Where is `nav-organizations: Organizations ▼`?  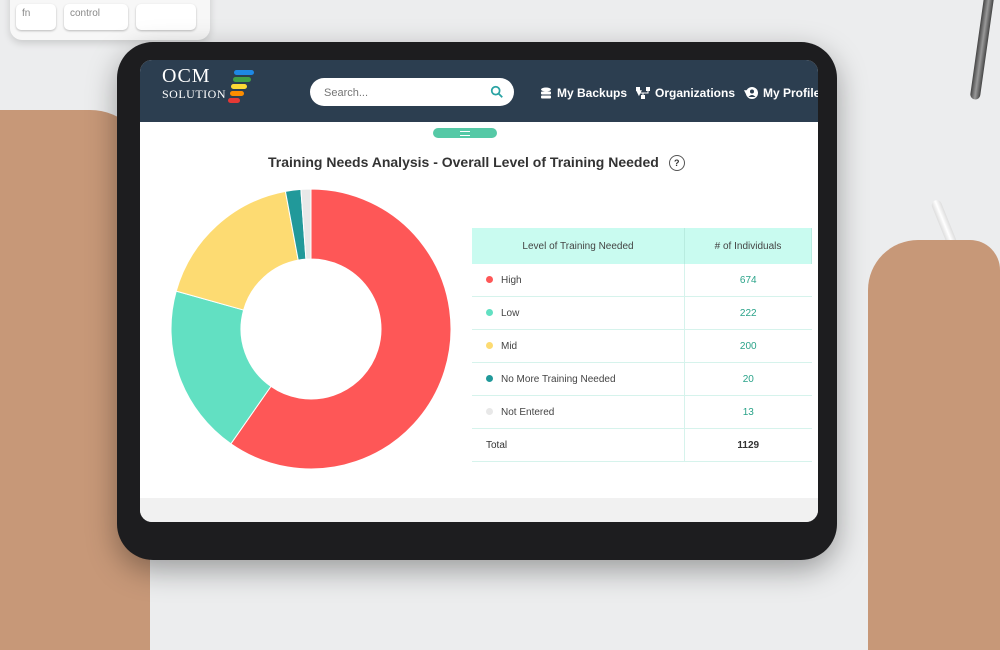
nav-organizations: Organizations ▼ is located at coordinates (694, 93).